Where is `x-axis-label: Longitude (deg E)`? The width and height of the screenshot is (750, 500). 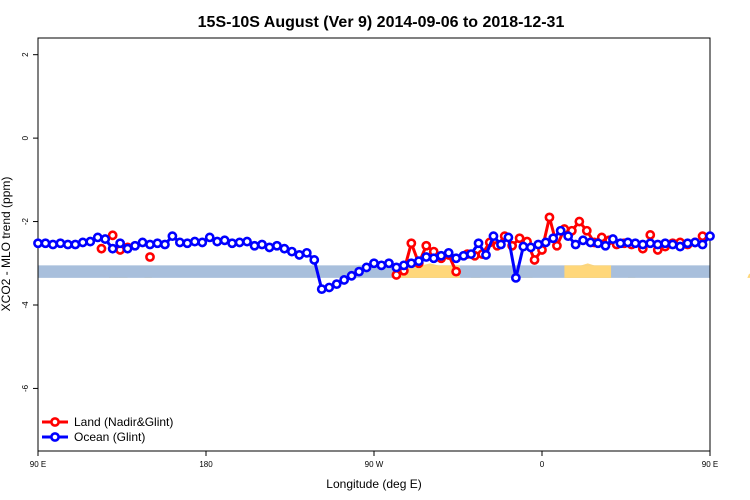
x-axis-label: Longitude (deg E) is located at coordinates (373, 484).